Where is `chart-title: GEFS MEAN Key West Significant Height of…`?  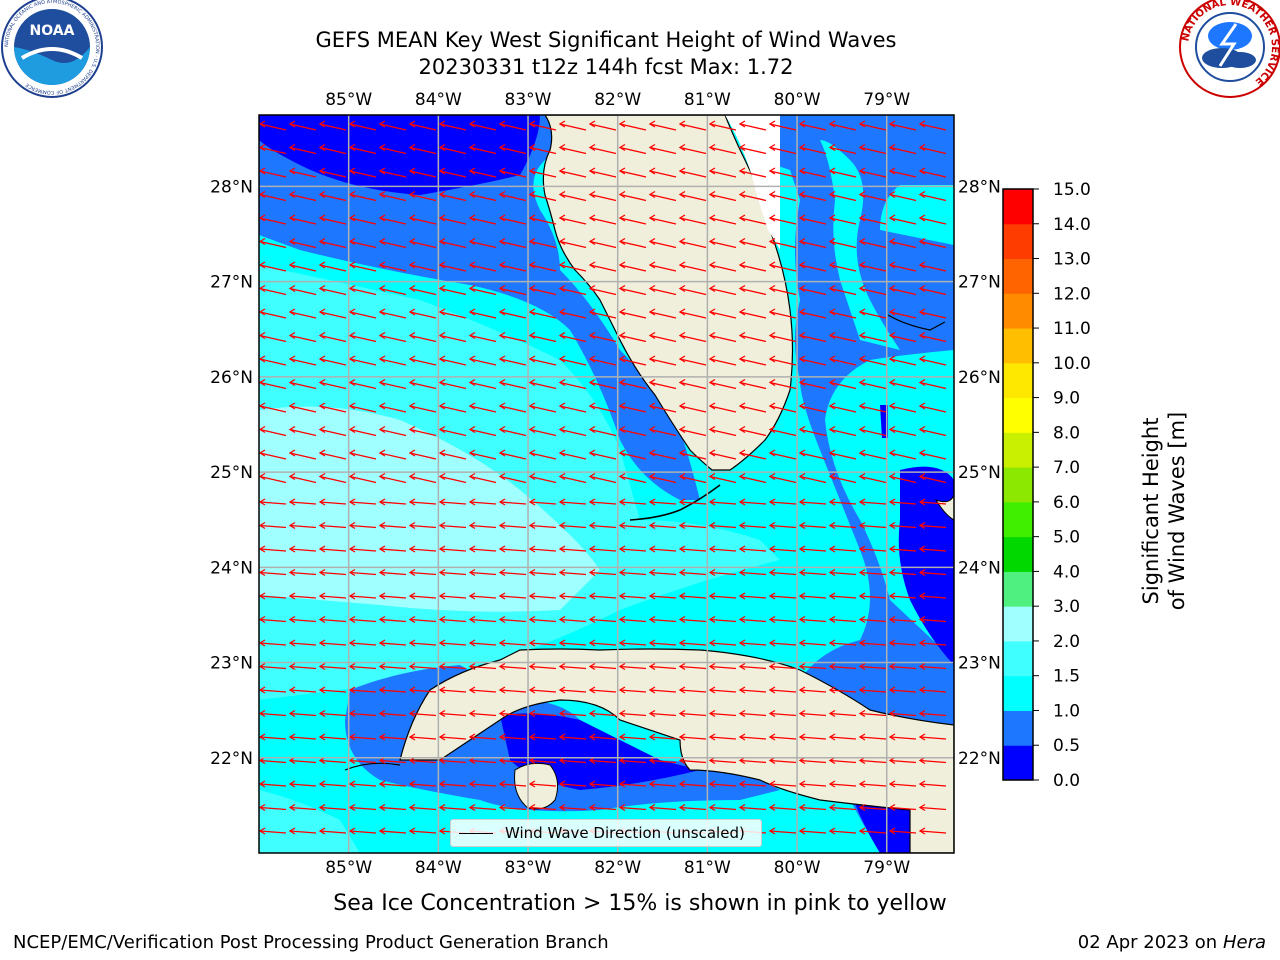
chart-title: GEFS MEAN Key West Significant Height of… is located at coordinates (606, 40).